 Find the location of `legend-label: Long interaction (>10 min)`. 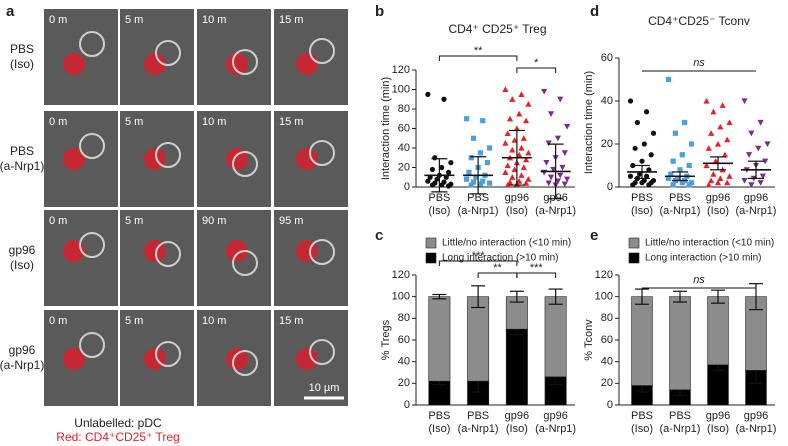

legend-label: Long interaction (>10 min) is located at coordinates (500, 258).